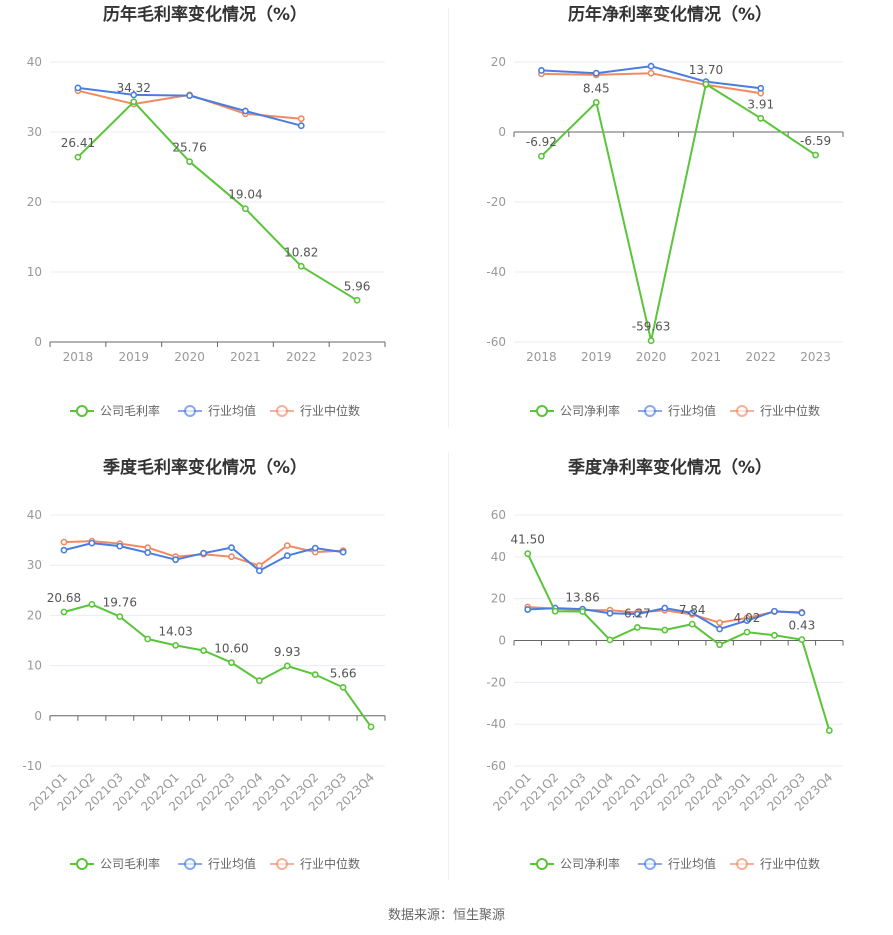 The height and width of the screenshot is (935, 893). I want to click on x-tick-label: 2023, so click(815, 357).